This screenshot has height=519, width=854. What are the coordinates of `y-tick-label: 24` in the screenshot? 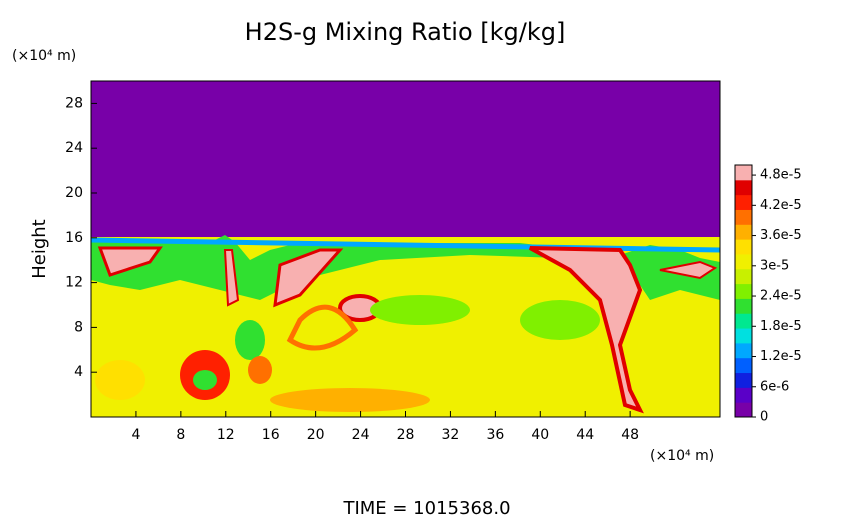 It's located at (74, 148).